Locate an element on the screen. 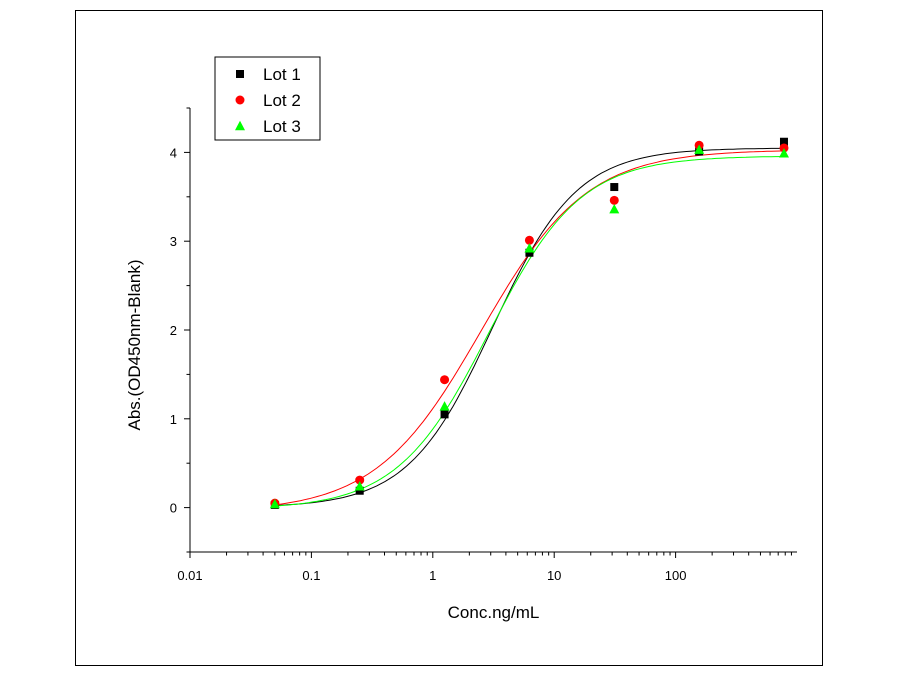 This screenshot has height=675, width=900. y-tick-label: 0 is located at coordinates (173, 508).